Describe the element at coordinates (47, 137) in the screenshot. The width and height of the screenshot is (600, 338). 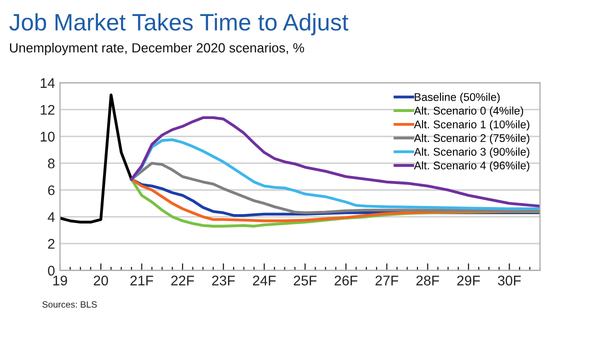
I see `y-tick-label: 10` at that location.